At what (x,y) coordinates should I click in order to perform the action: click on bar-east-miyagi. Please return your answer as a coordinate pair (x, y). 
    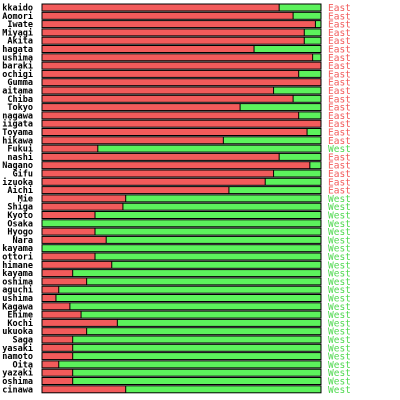
    Looking at the image, I should click on (173, 32).